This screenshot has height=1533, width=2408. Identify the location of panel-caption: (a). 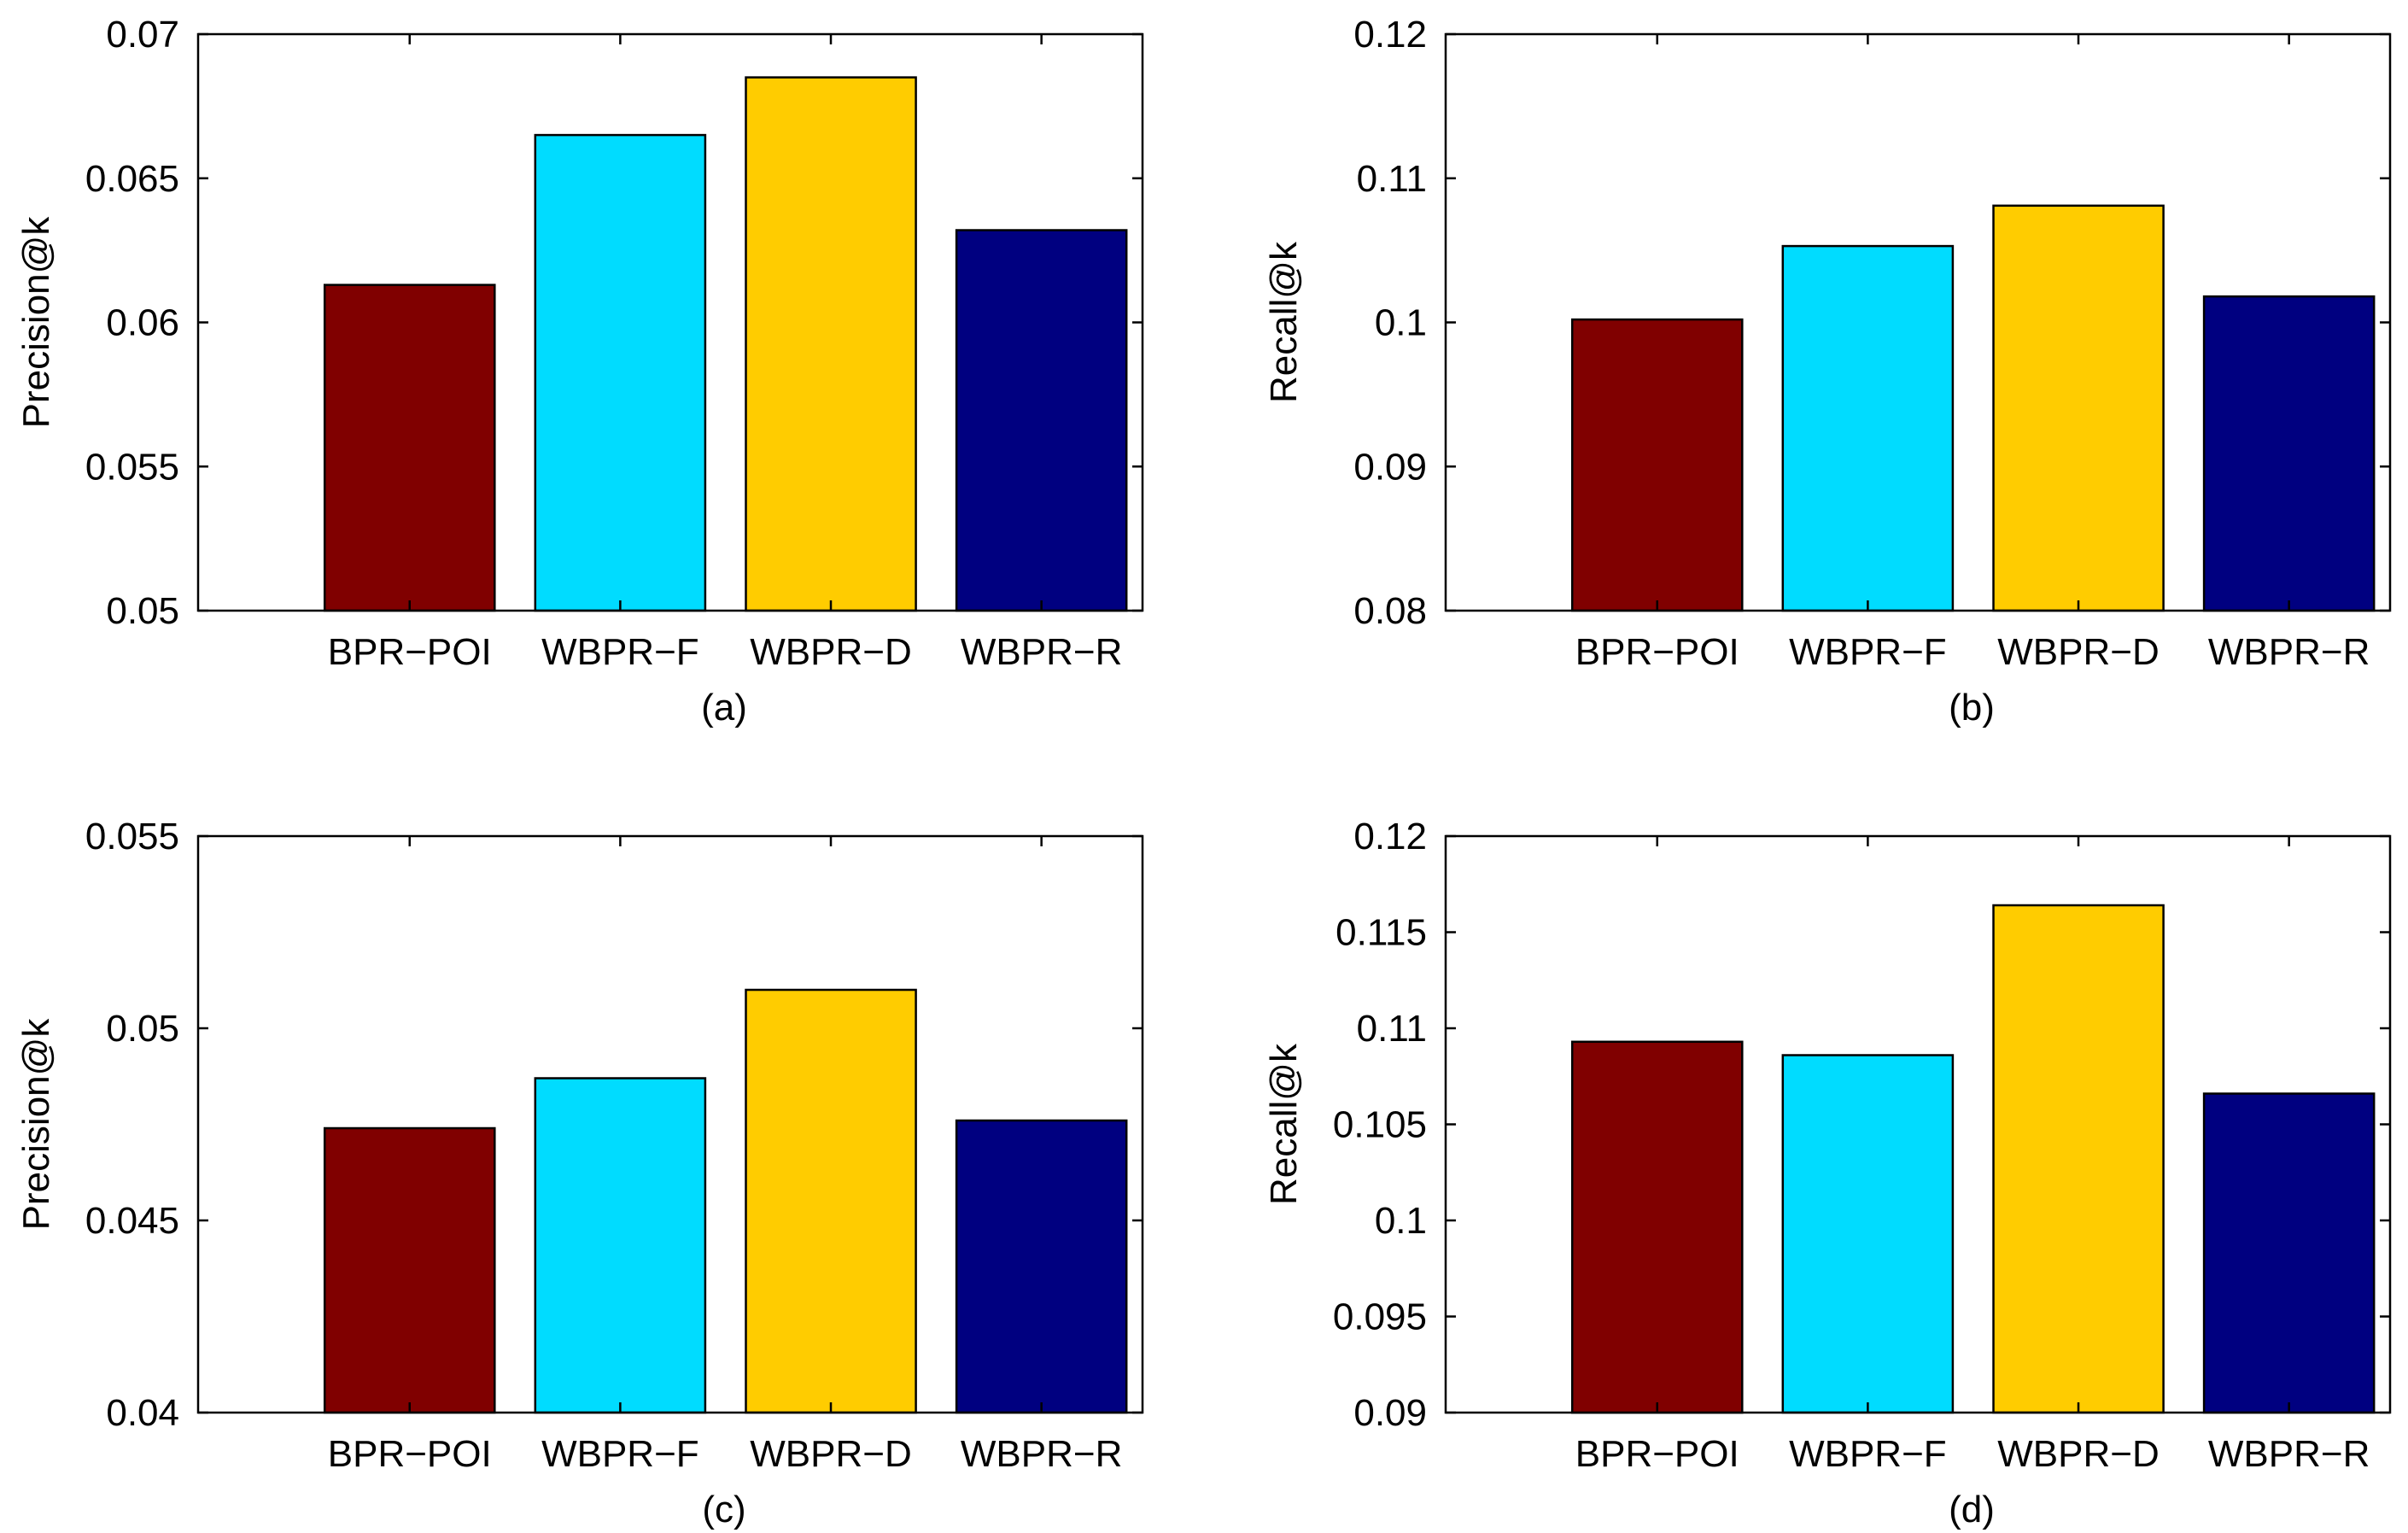
(724, 708).